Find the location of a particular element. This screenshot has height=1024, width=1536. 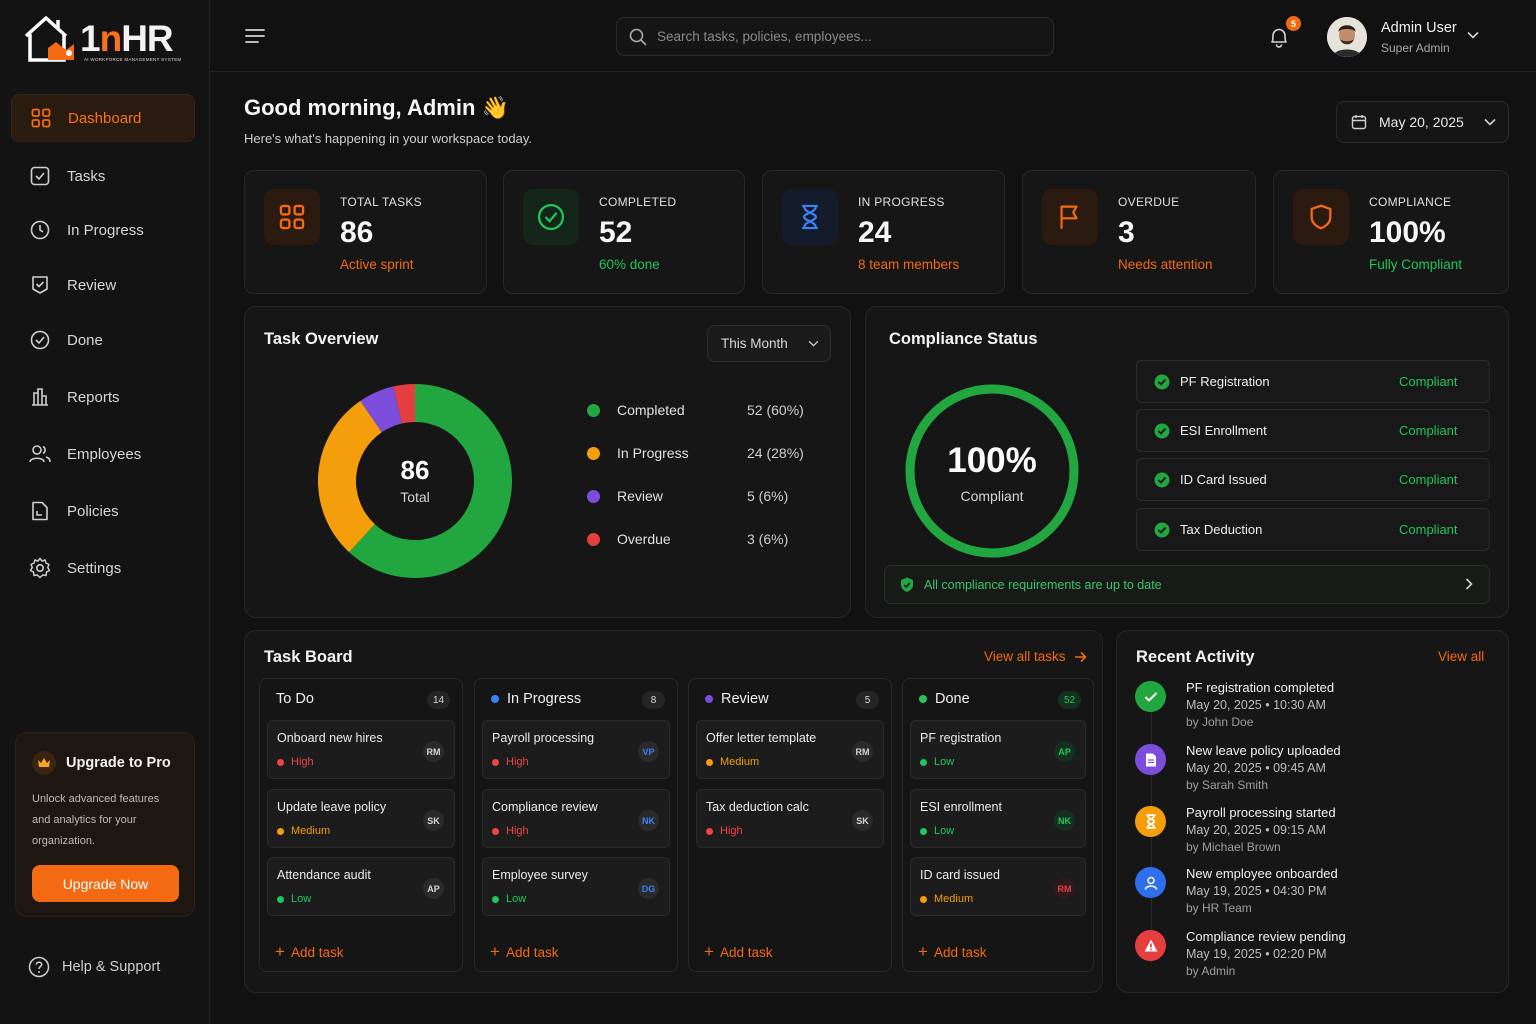

task-title: Onboard new hires is located at coordinates (330, 738).